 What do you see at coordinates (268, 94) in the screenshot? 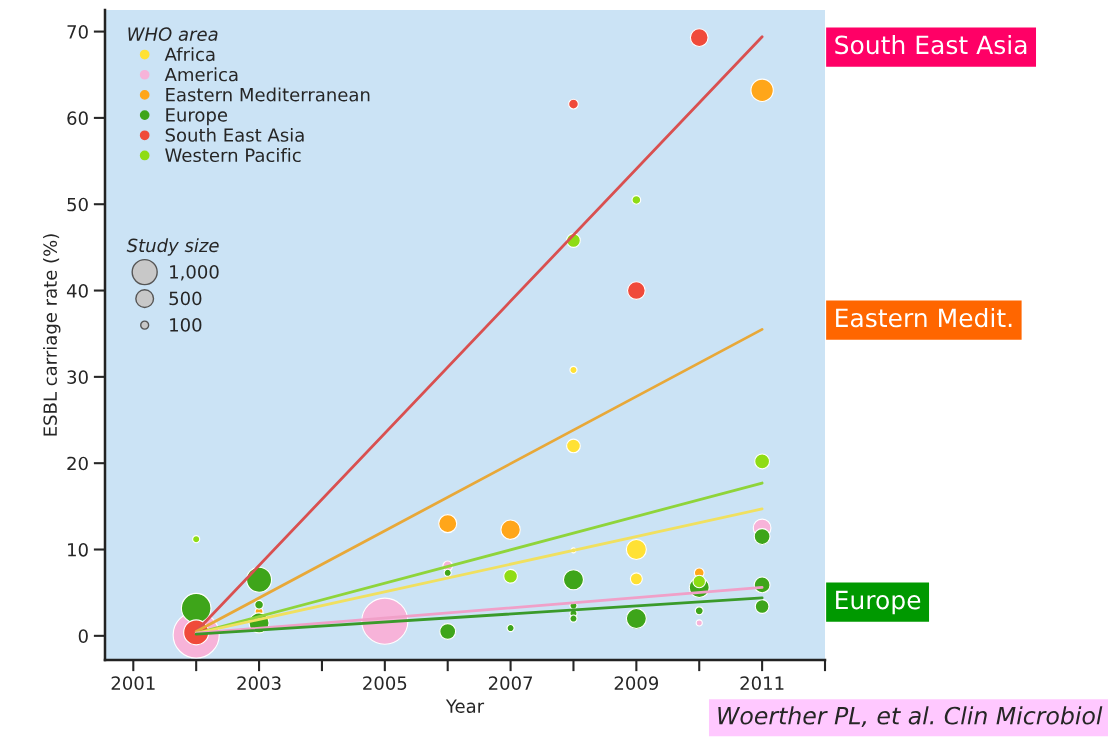
I see `legend-label: Eastern Mediterranean` at bounding box center [268, 94].